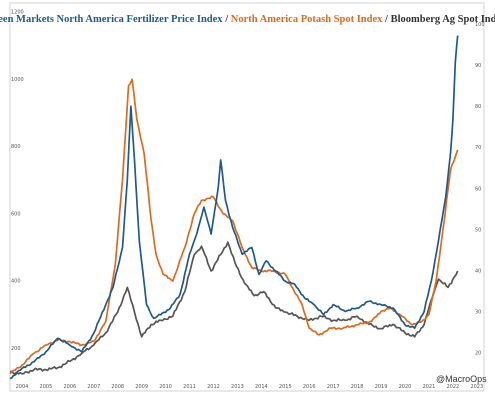 The height and width of the screenshot is (400, 495). What do you see at coordinates (237, 387) in the screenshot?
I see `x-tick-label: 2013` at bounding box center [237, 387].